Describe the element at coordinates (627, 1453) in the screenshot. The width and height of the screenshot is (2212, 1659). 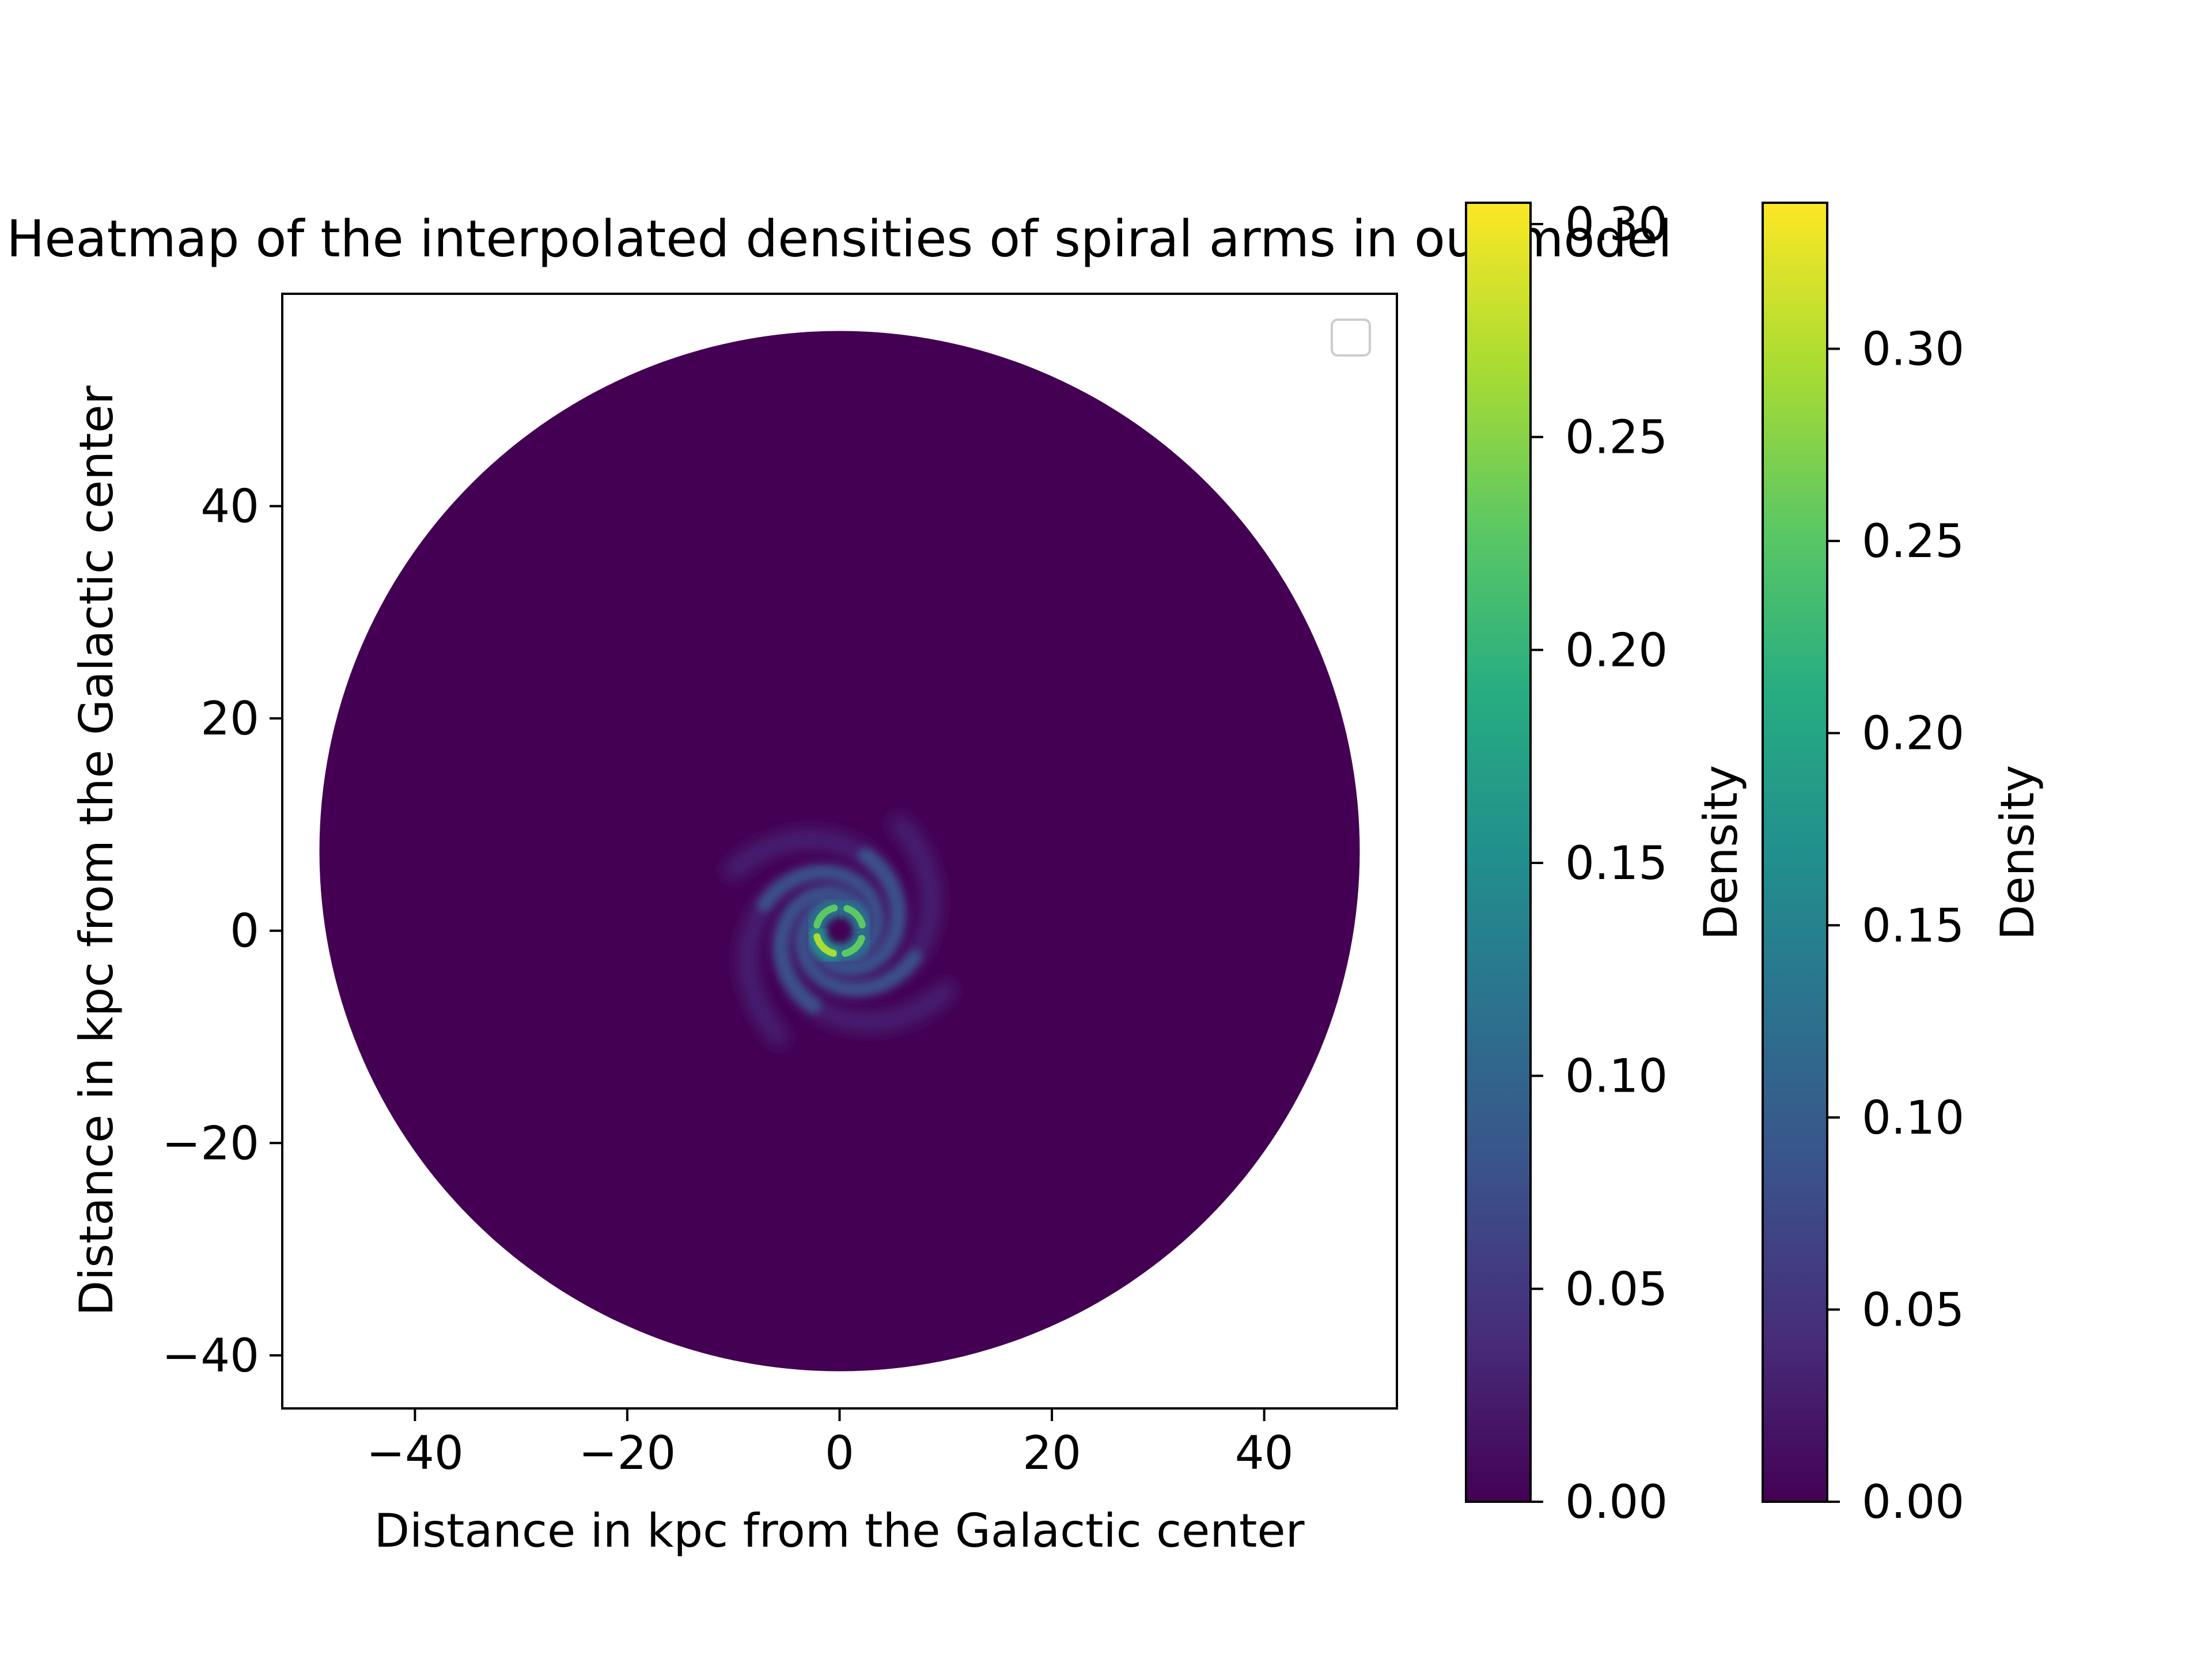
I see `x-tick-label: −20` at that location.